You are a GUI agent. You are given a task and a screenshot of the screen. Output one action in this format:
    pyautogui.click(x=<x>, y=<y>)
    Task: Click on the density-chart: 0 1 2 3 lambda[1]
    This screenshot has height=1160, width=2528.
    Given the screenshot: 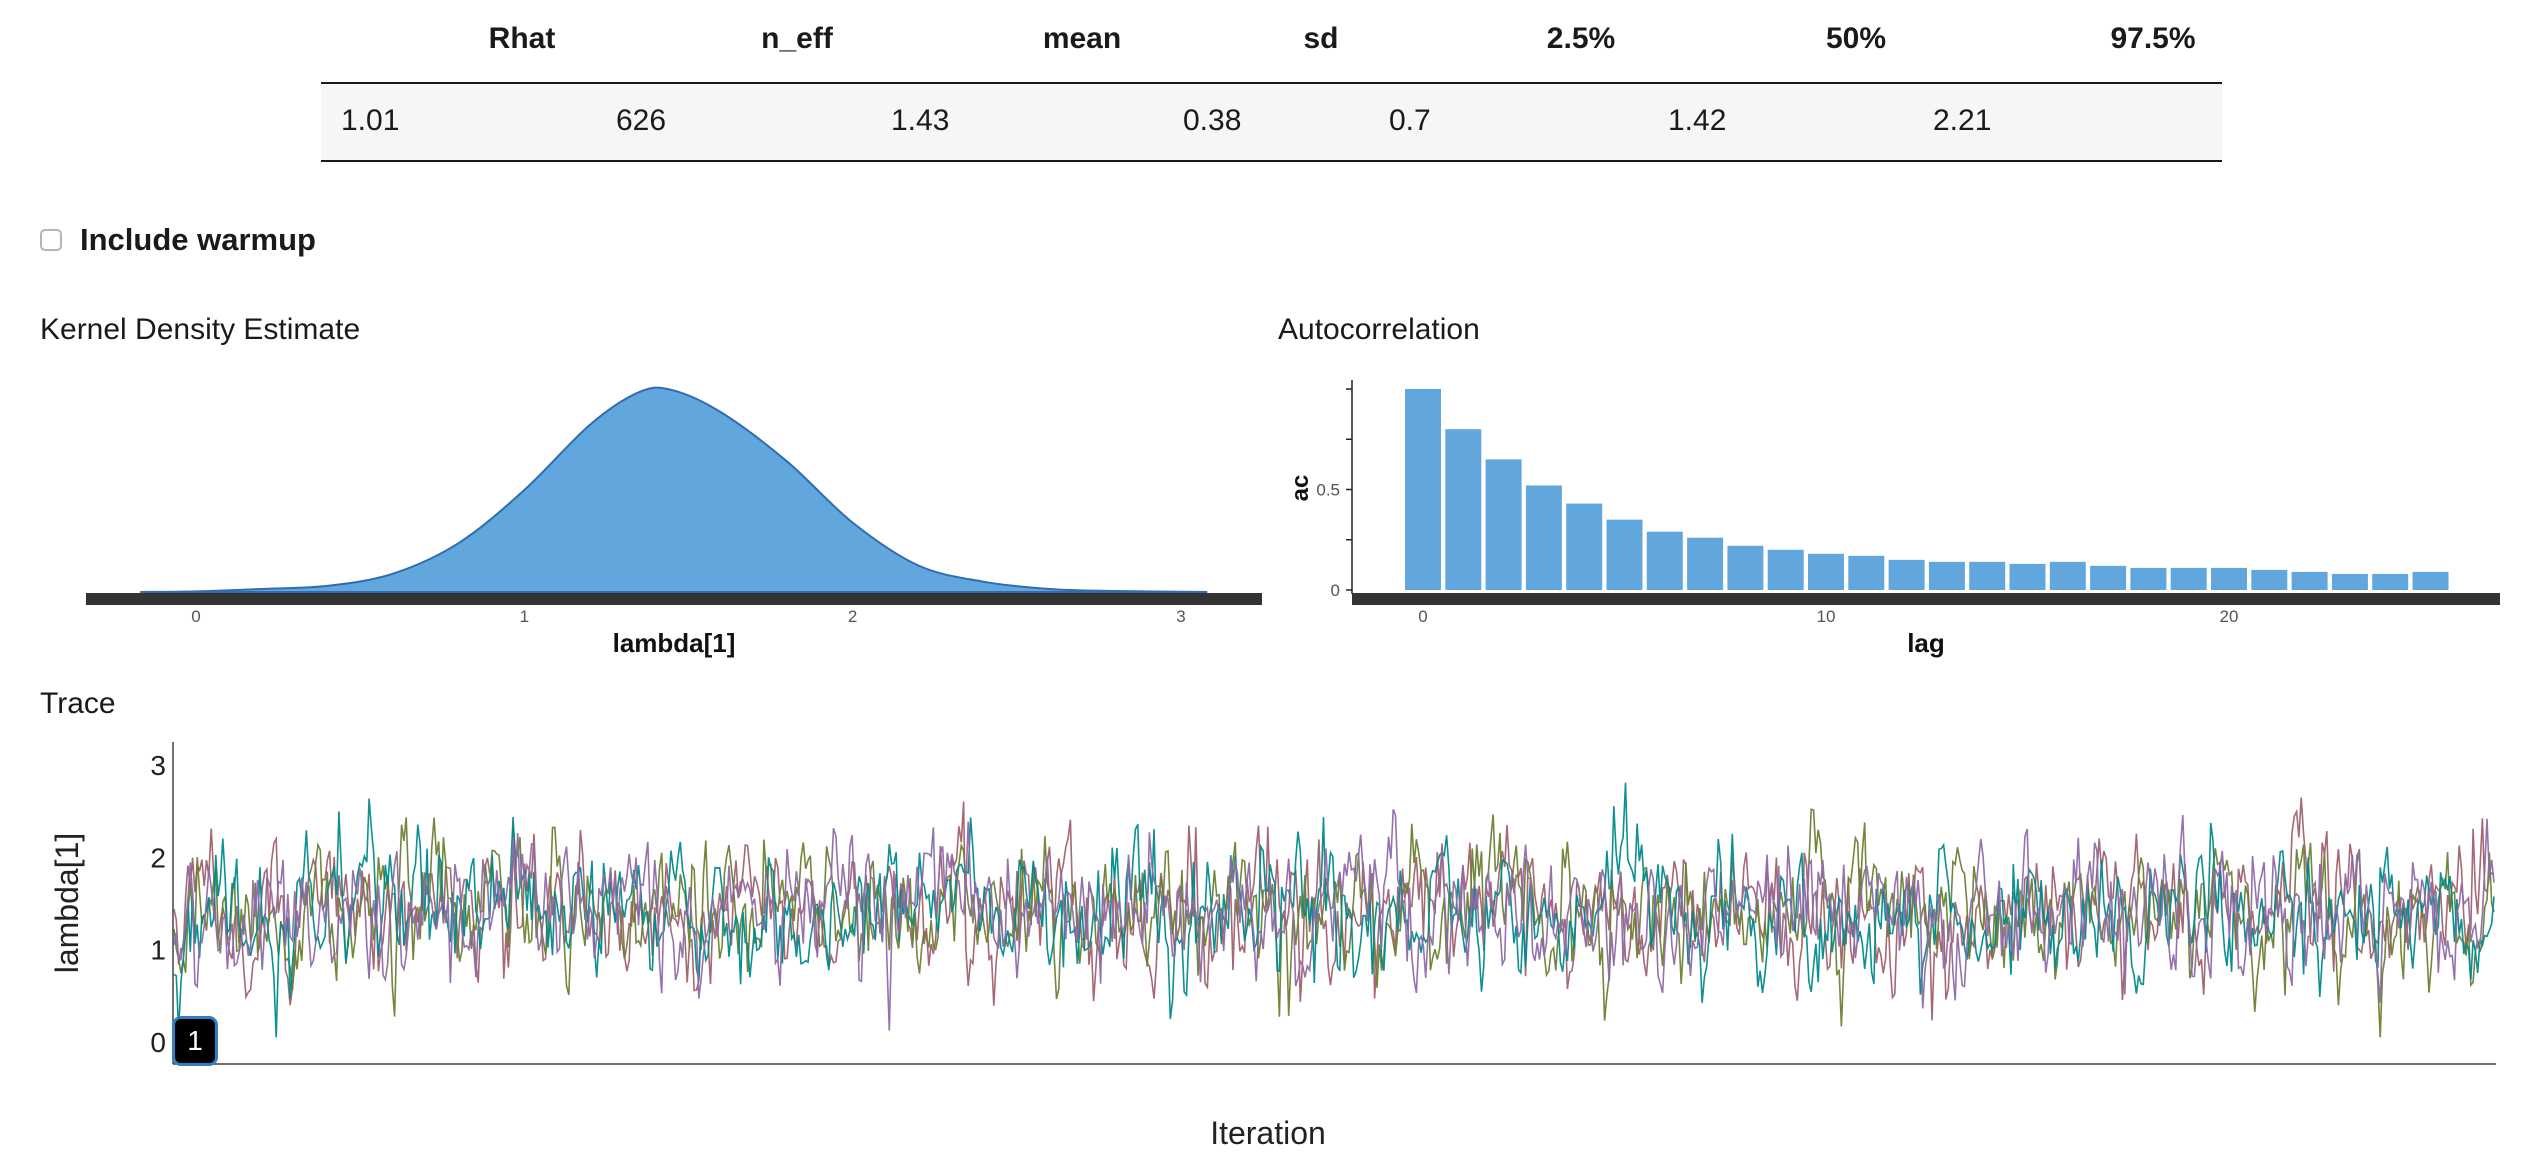 What is the action you would take?
    pyautogui.click(x=674, y=522)
    